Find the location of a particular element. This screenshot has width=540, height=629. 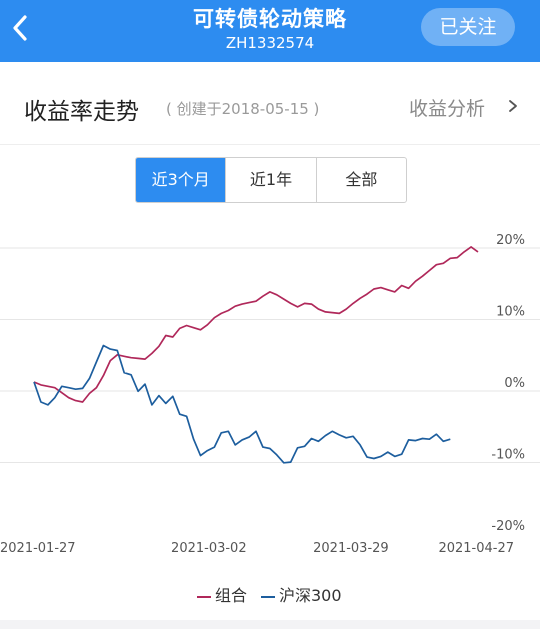

x-tick-label: 2021-01-27 is located at coordinates (38, 548).